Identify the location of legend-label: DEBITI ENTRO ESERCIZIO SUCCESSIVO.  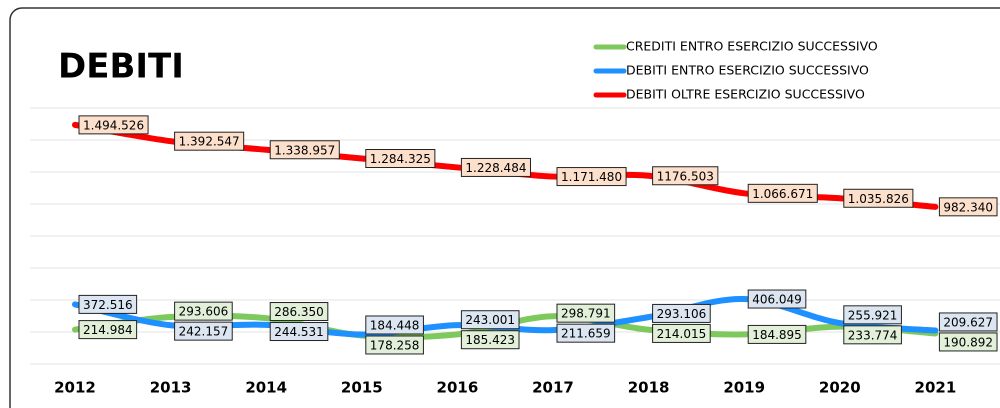
(747, 70).